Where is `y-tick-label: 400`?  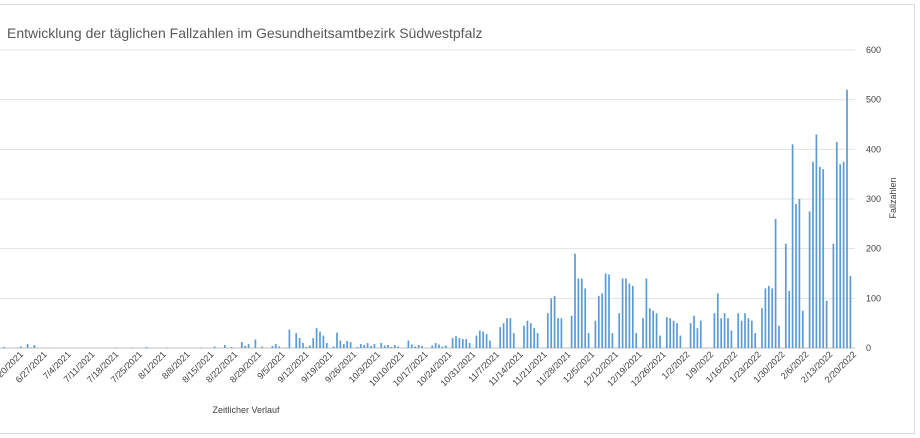
y-tick-label: 400 is located at coordinates (873, 149).